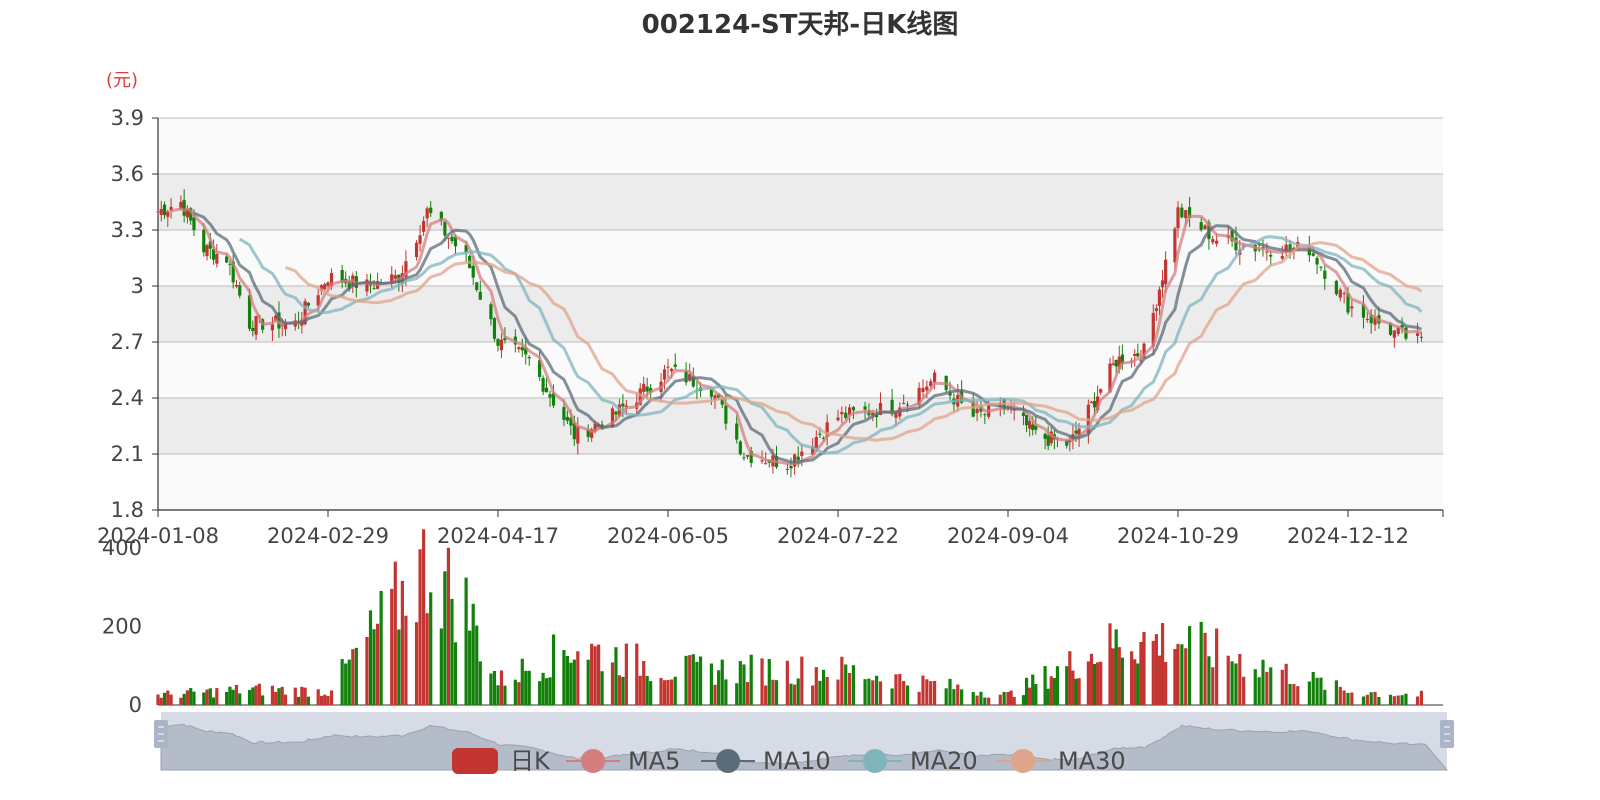 Image resolution: width=1600 pixels, height=800 pixels. Describe the element at coordinates (1348, 536) in the screenshot. I see `x-tick-label: 2024-12-12` at that location.